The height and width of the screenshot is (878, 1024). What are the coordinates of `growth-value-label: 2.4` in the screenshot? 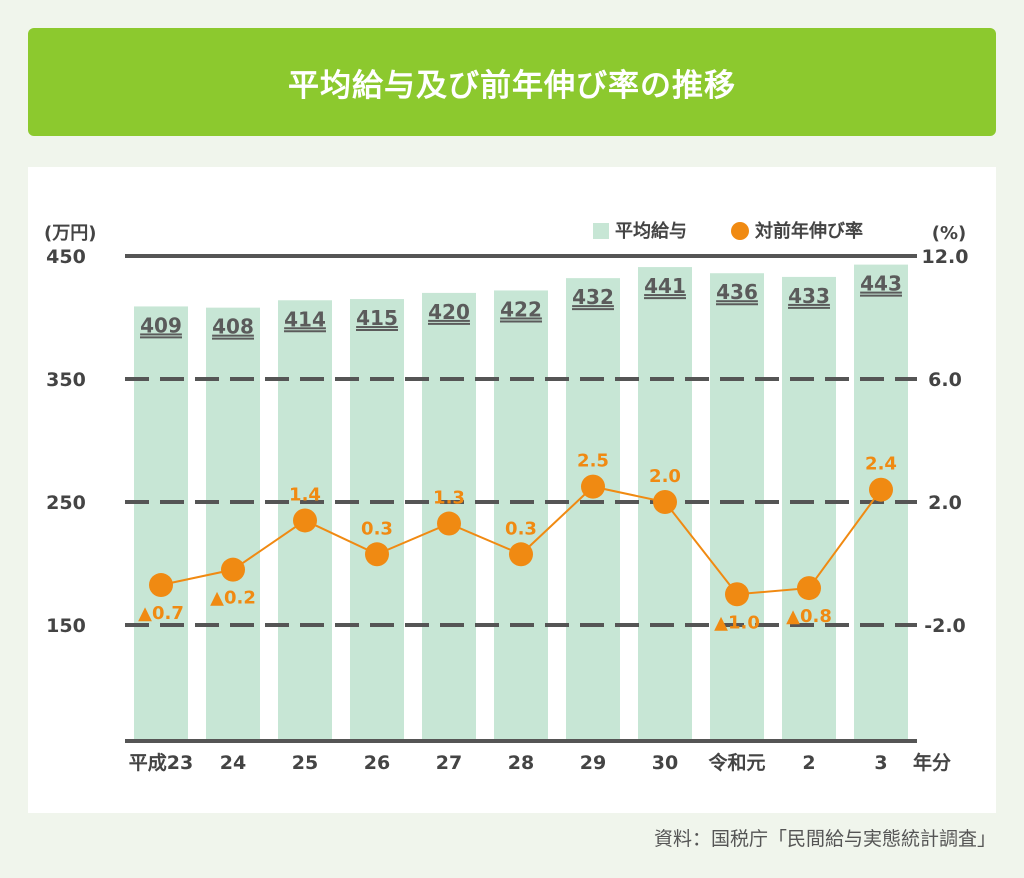 It's located at (881, 464).